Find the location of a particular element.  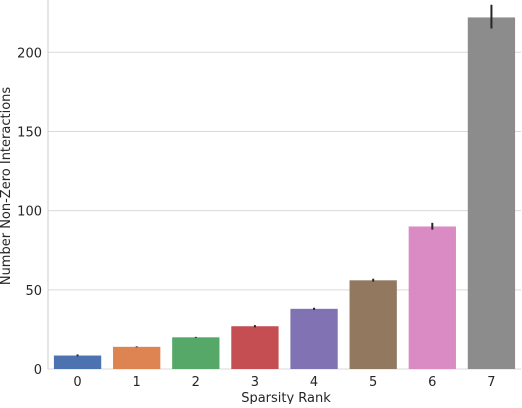

y-tick-label: 200 is located at coordinates (29, 53).